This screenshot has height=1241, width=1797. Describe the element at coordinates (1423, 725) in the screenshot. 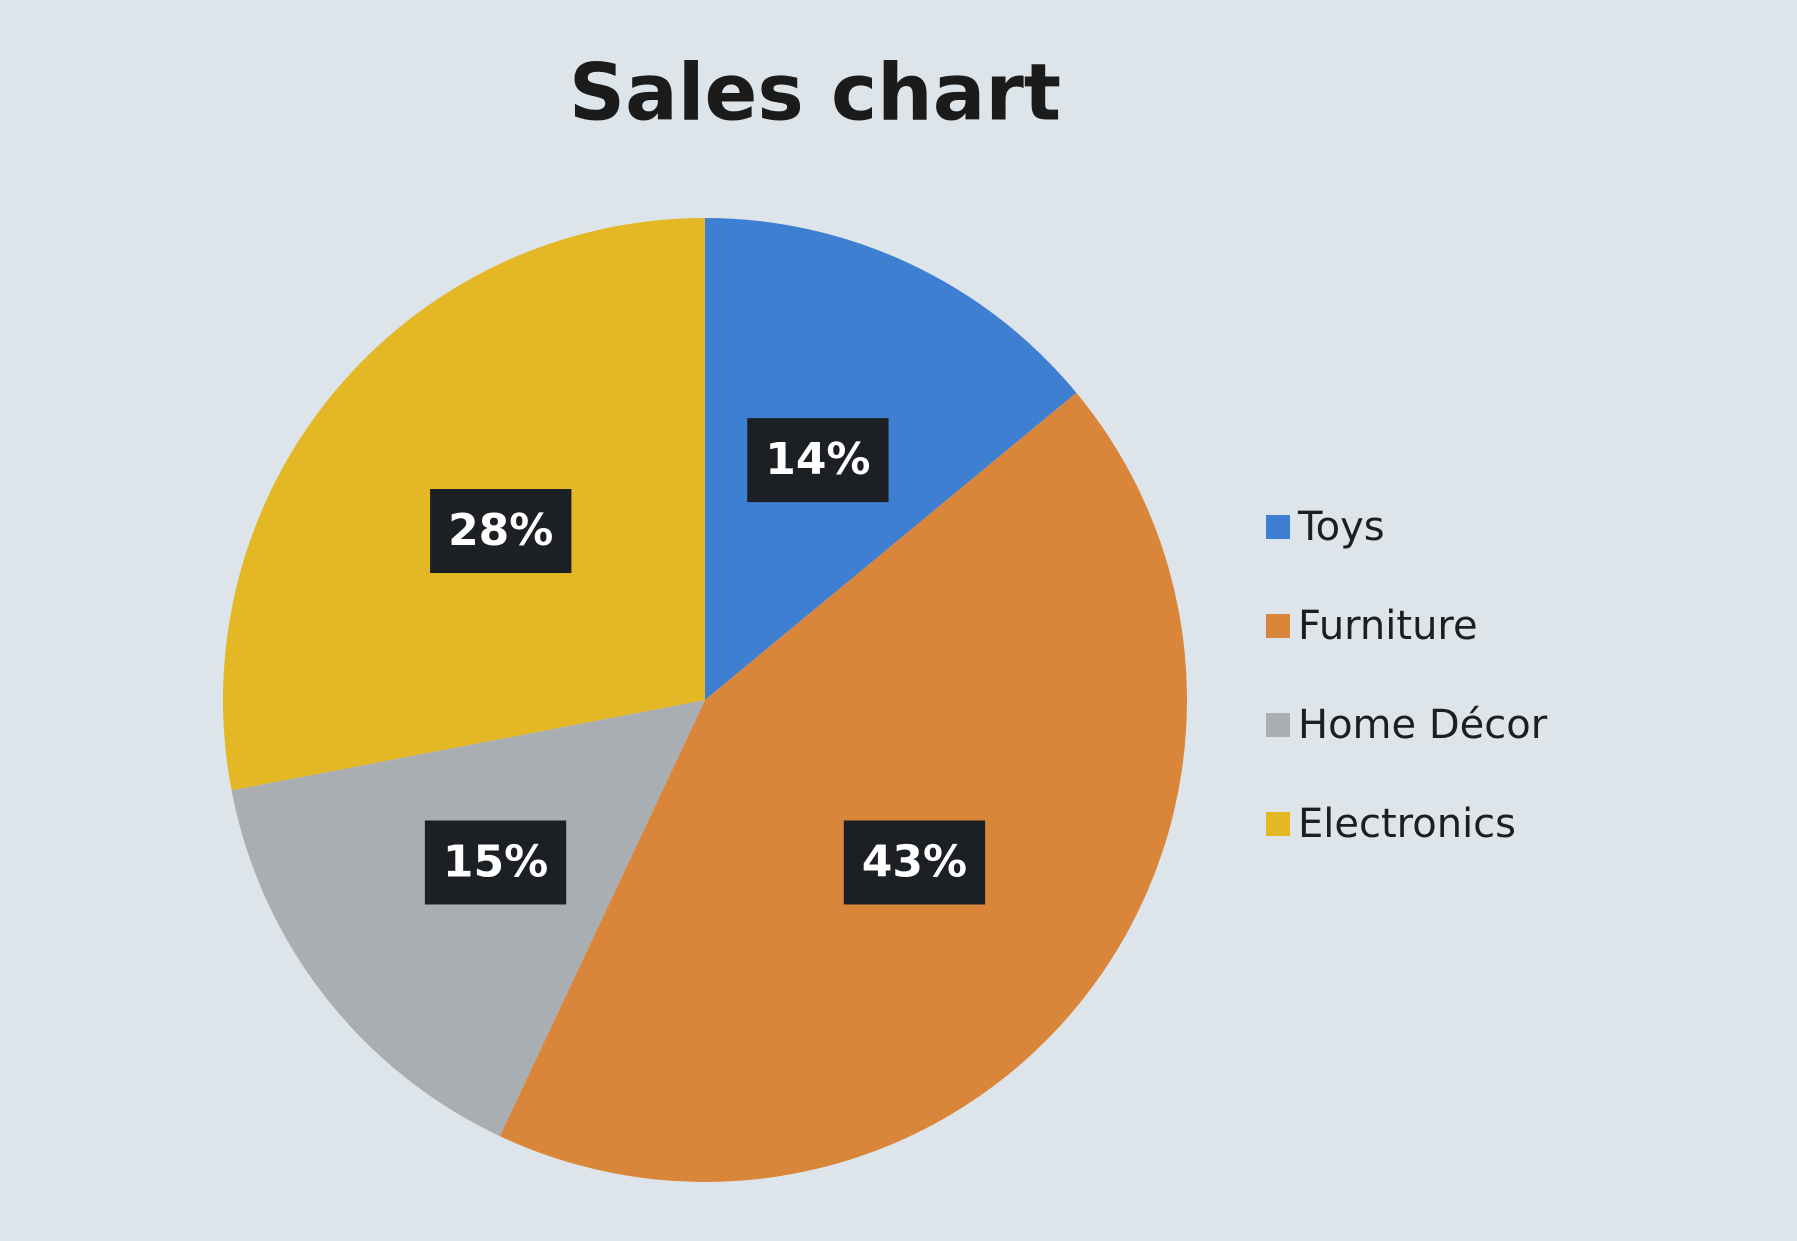

I see `legend-label: Home Décor` at that location.